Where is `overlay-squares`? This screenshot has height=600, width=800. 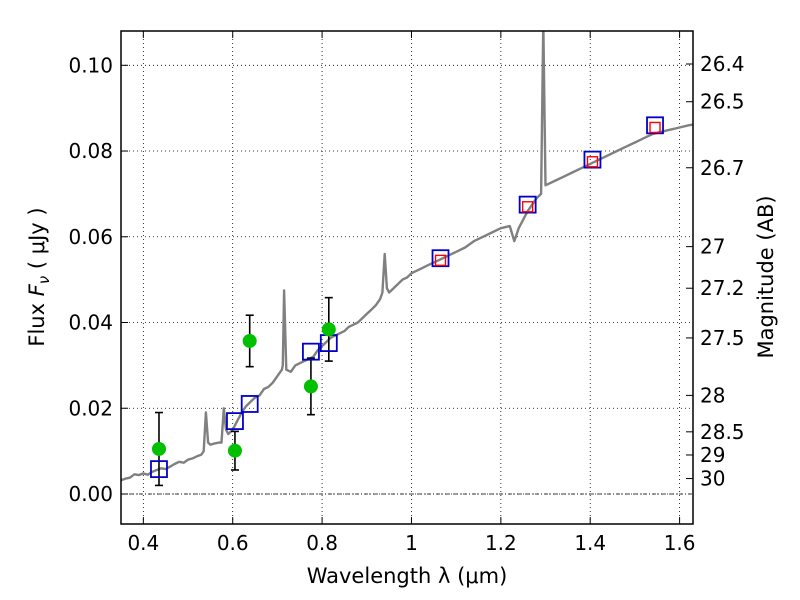
overlay-squares is located at coordinates (547, 194).